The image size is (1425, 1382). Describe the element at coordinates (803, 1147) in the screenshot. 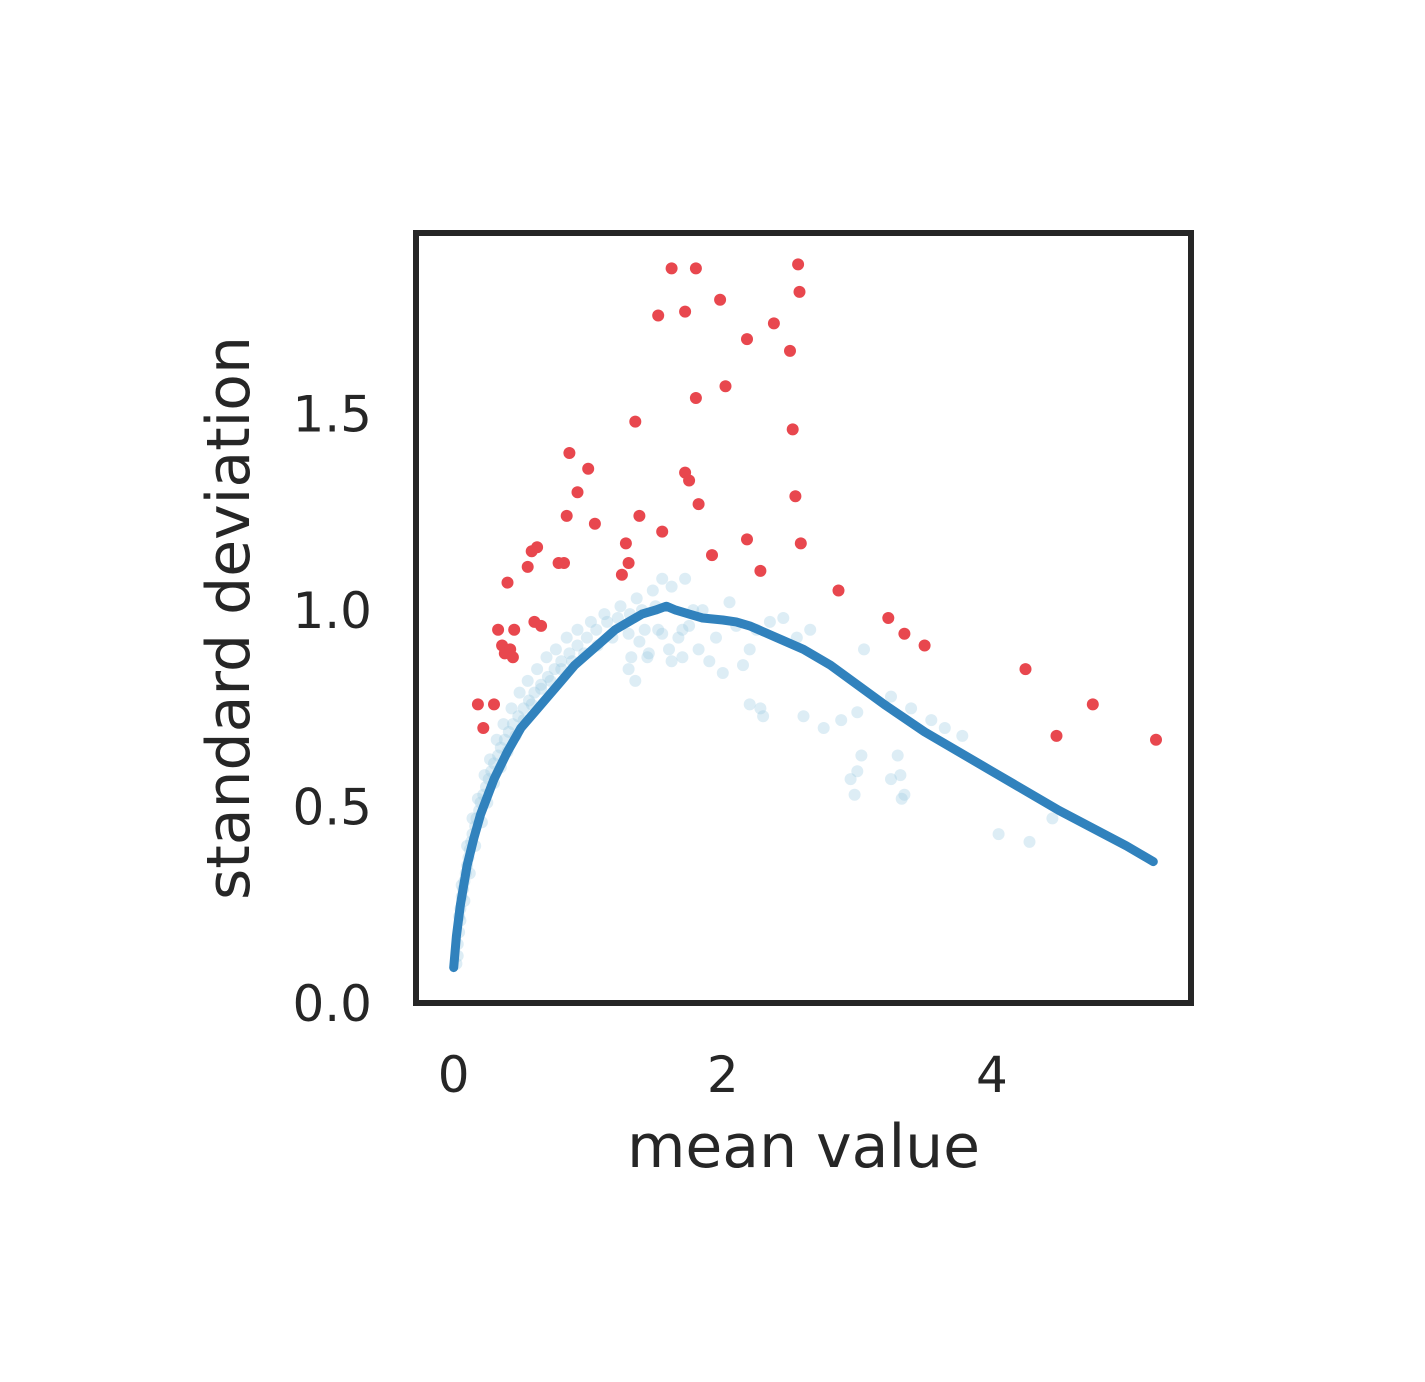

I see `x-axis-label: mean value` at that location.